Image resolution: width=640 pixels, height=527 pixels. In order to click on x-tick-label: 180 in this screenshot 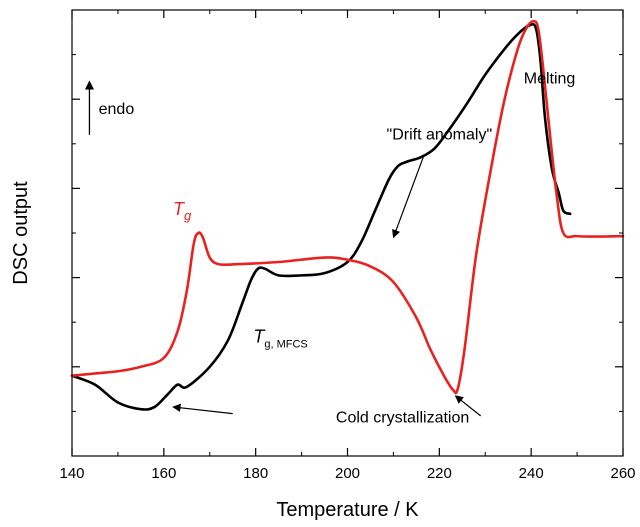, I will do `click(255, 473)`.